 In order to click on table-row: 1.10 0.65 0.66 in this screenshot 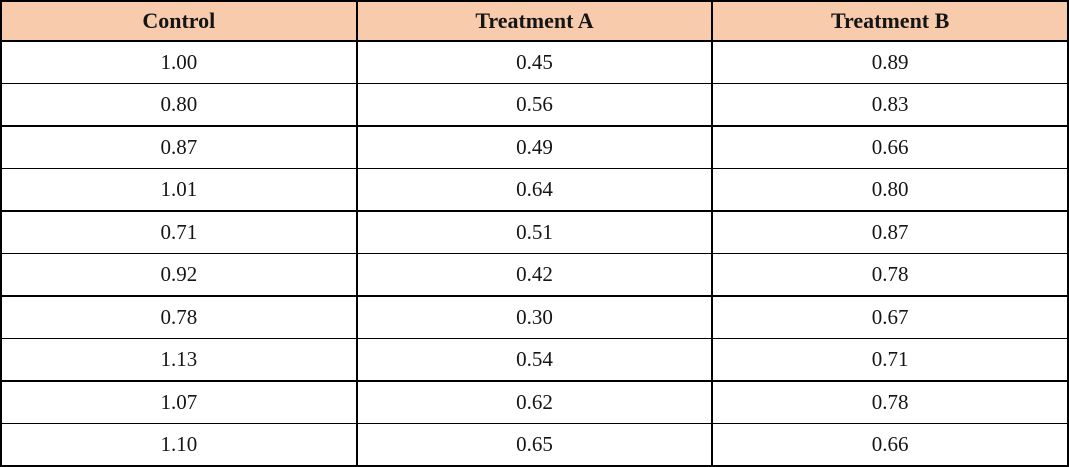, I will do `click(534, 445)`.